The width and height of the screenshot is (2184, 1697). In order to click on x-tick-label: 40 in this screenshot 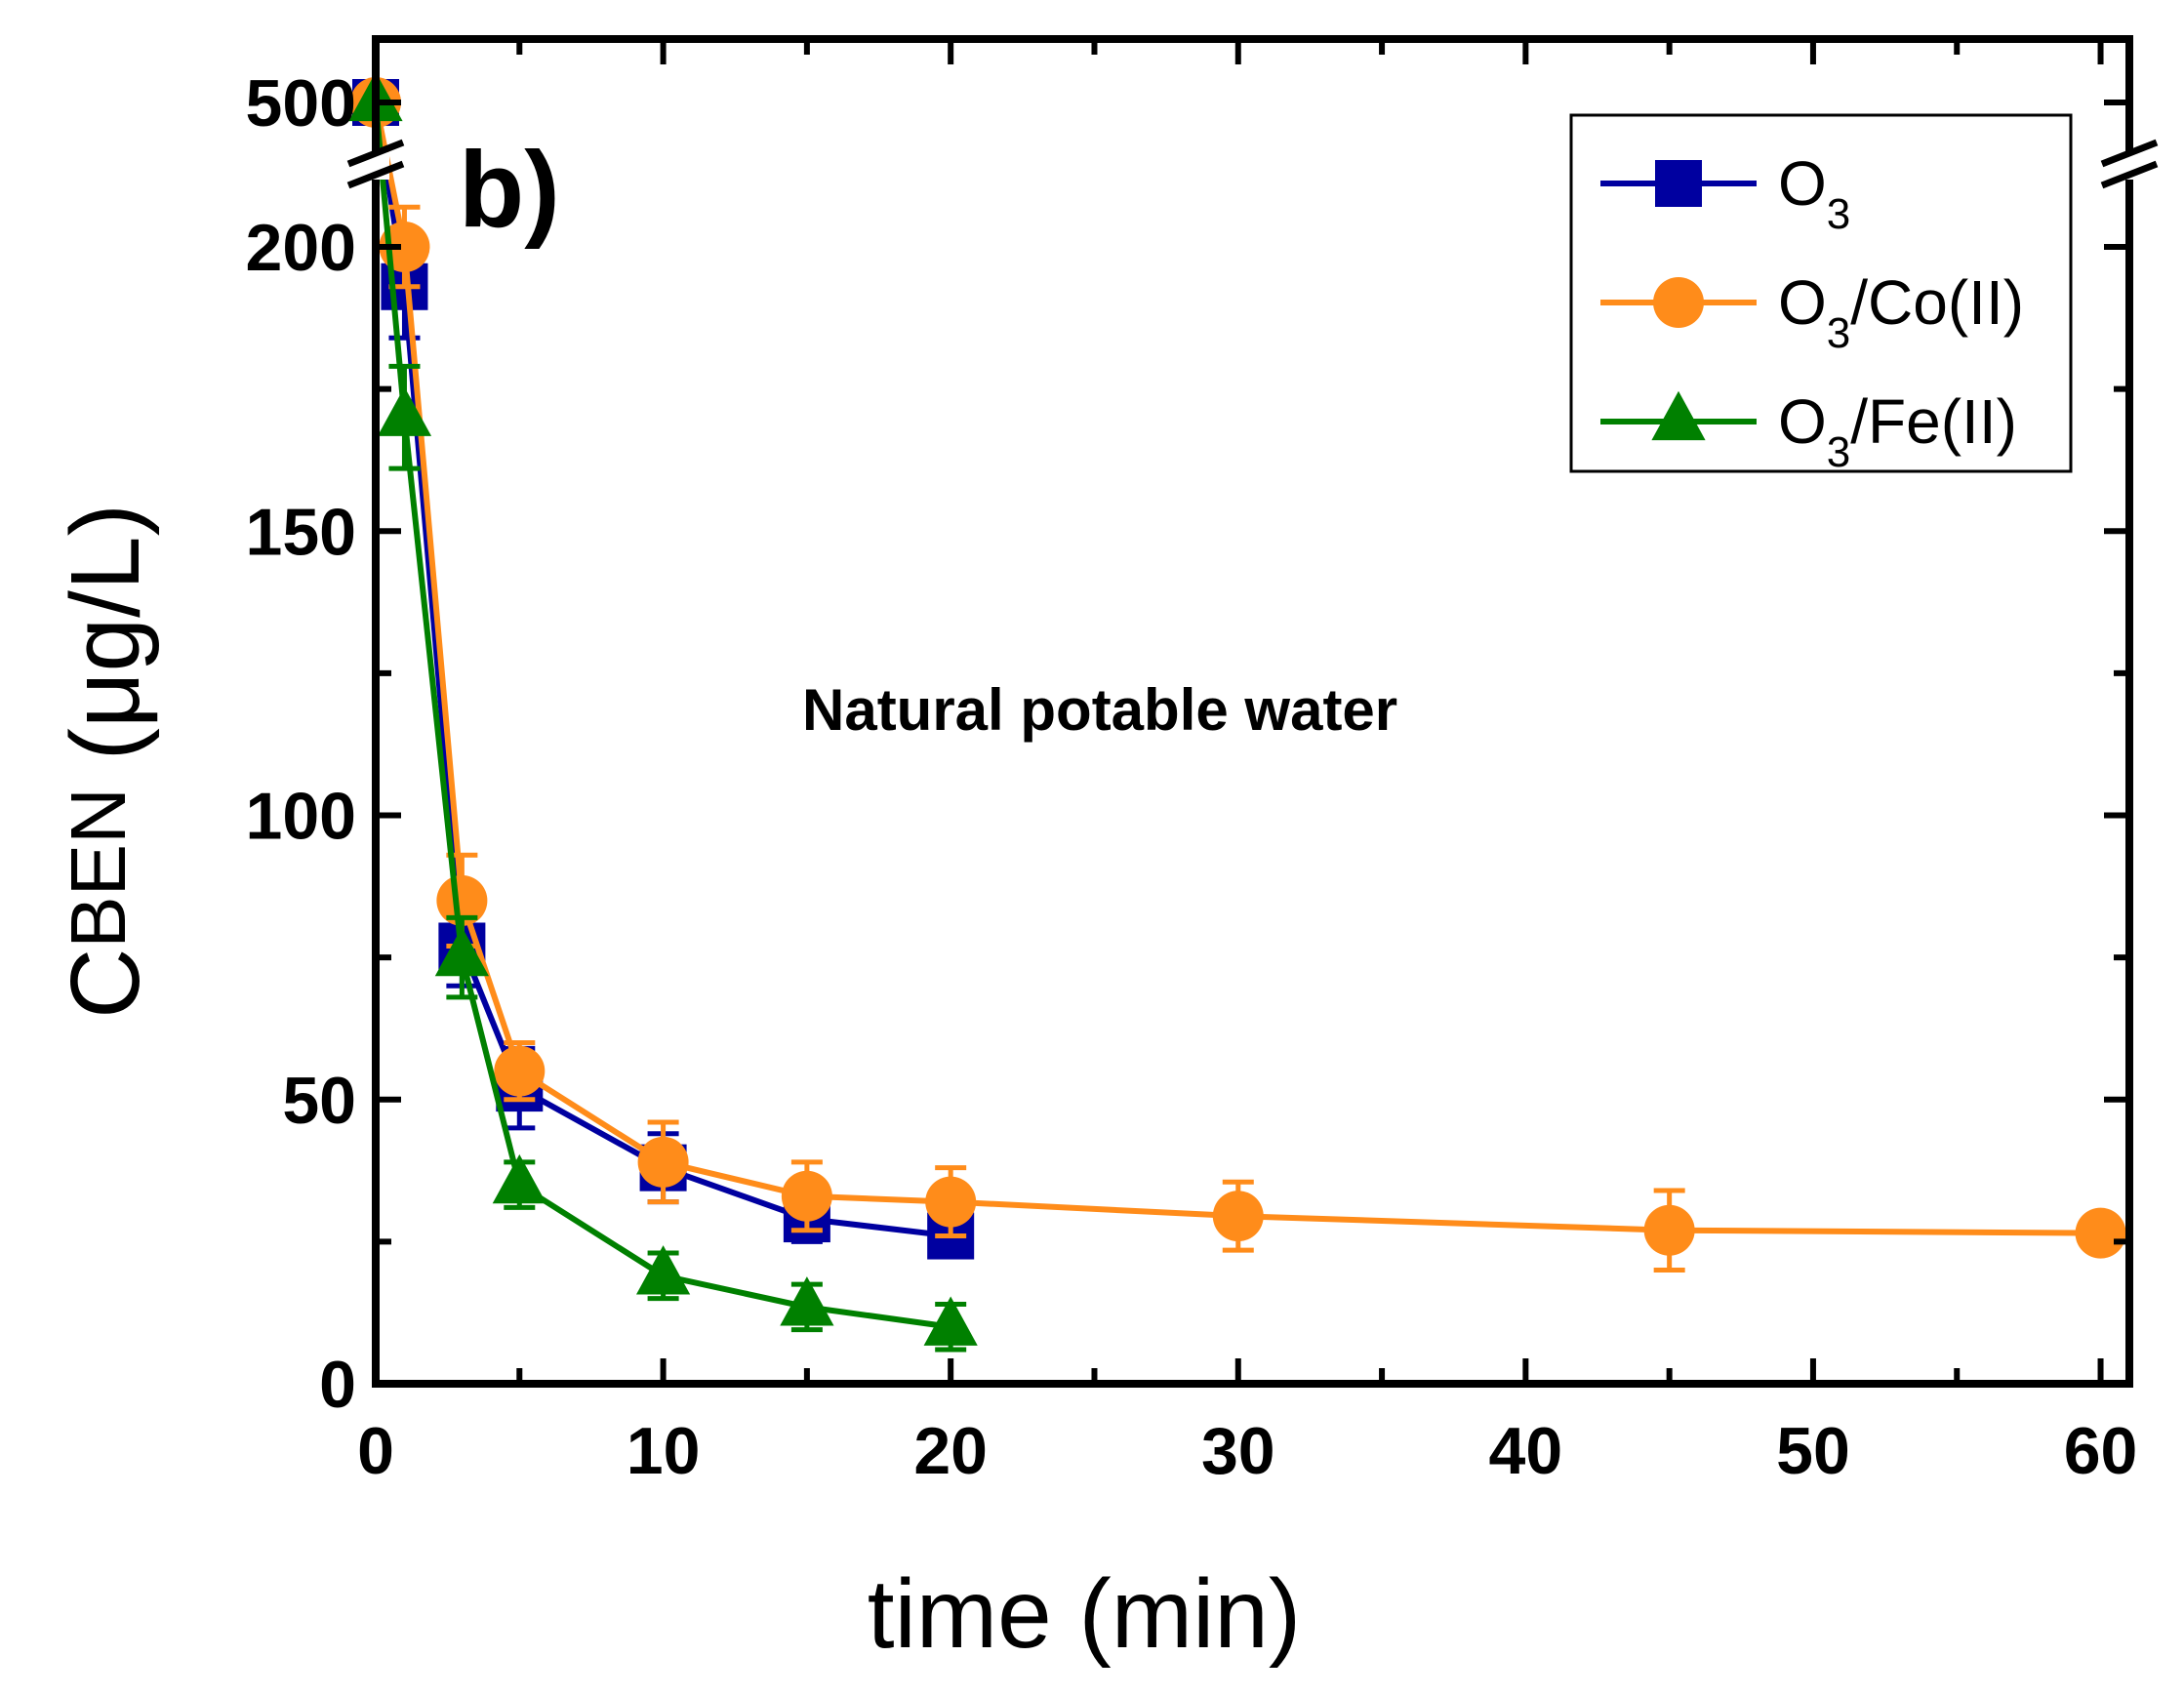, I will do `click(1526, 1451)`.